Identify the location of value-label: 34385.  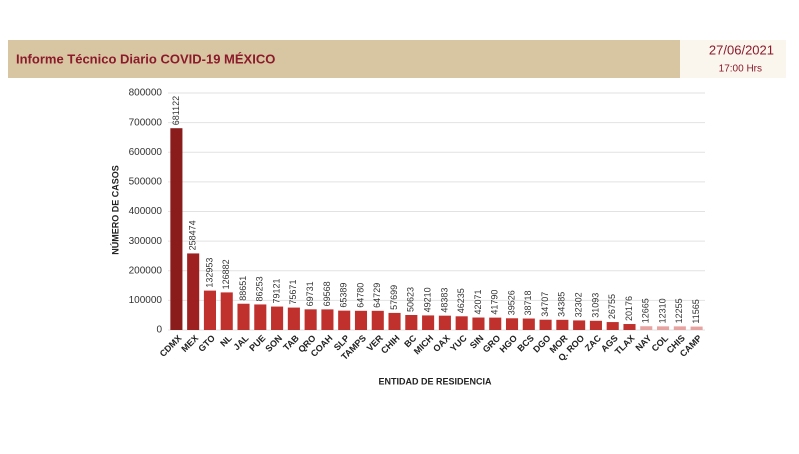
(562, 304).